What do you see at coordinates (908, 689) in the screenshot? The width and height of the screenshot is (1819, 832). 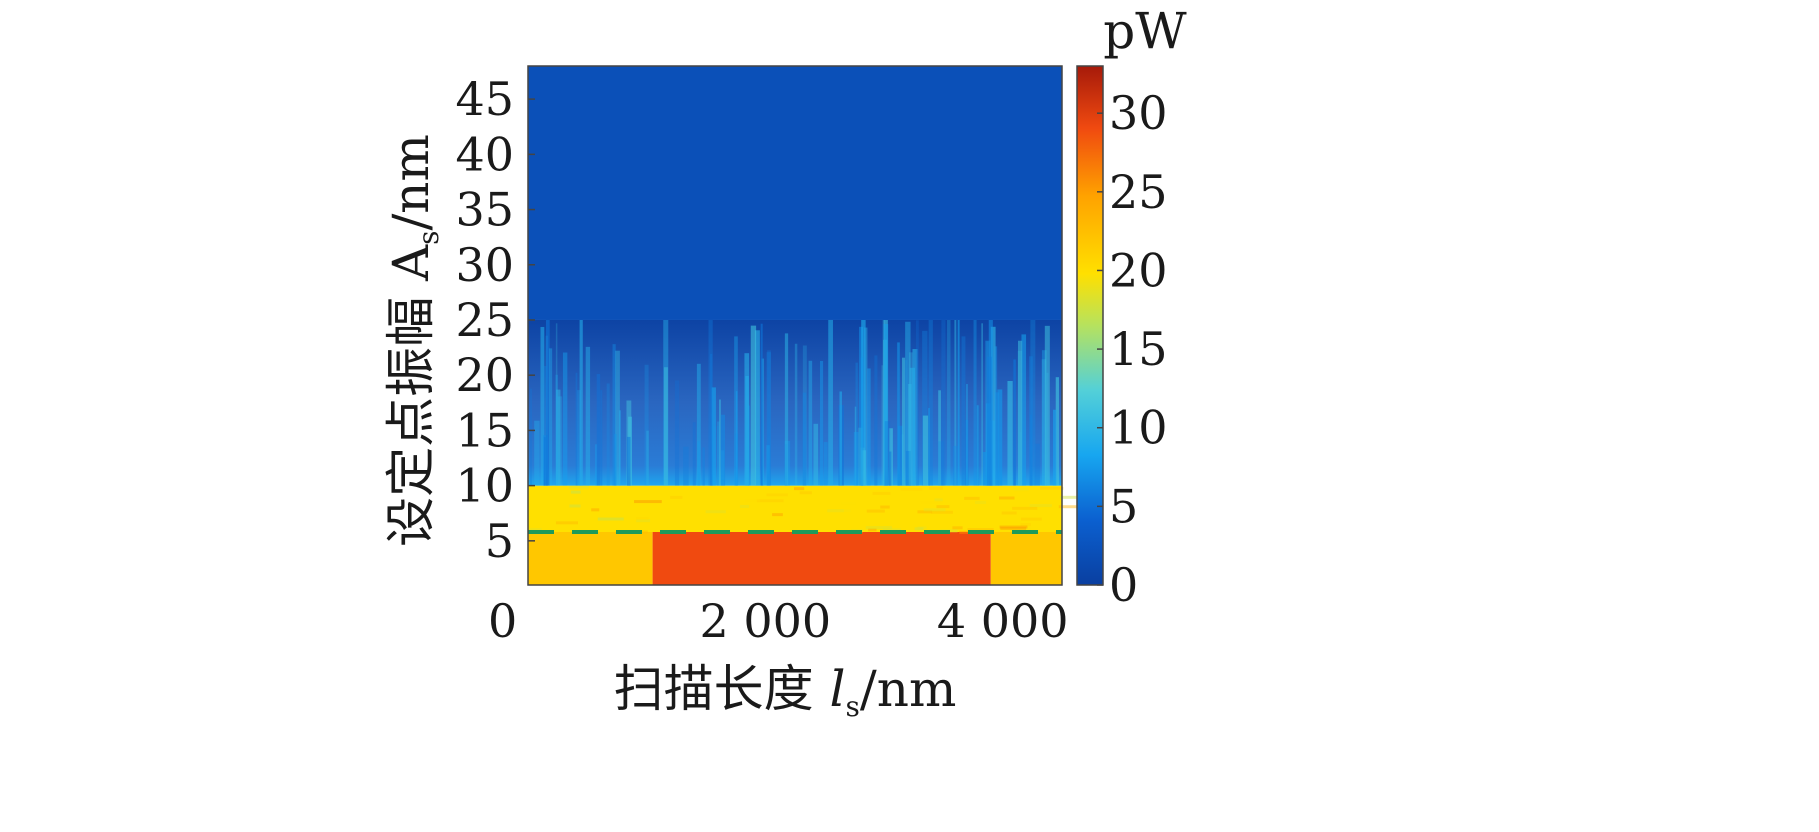 I see `x-axis-title-unit: /nm` at bounding box center [908, 689].